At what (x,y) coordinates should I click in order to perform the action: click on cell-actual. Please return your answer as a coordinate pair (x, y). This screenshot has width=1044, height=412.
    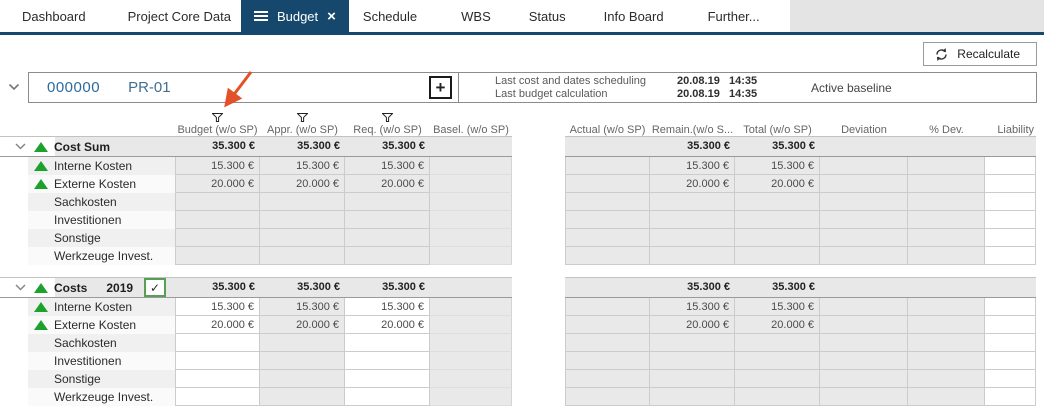
    Looking at the image, I should click on (607, 202).